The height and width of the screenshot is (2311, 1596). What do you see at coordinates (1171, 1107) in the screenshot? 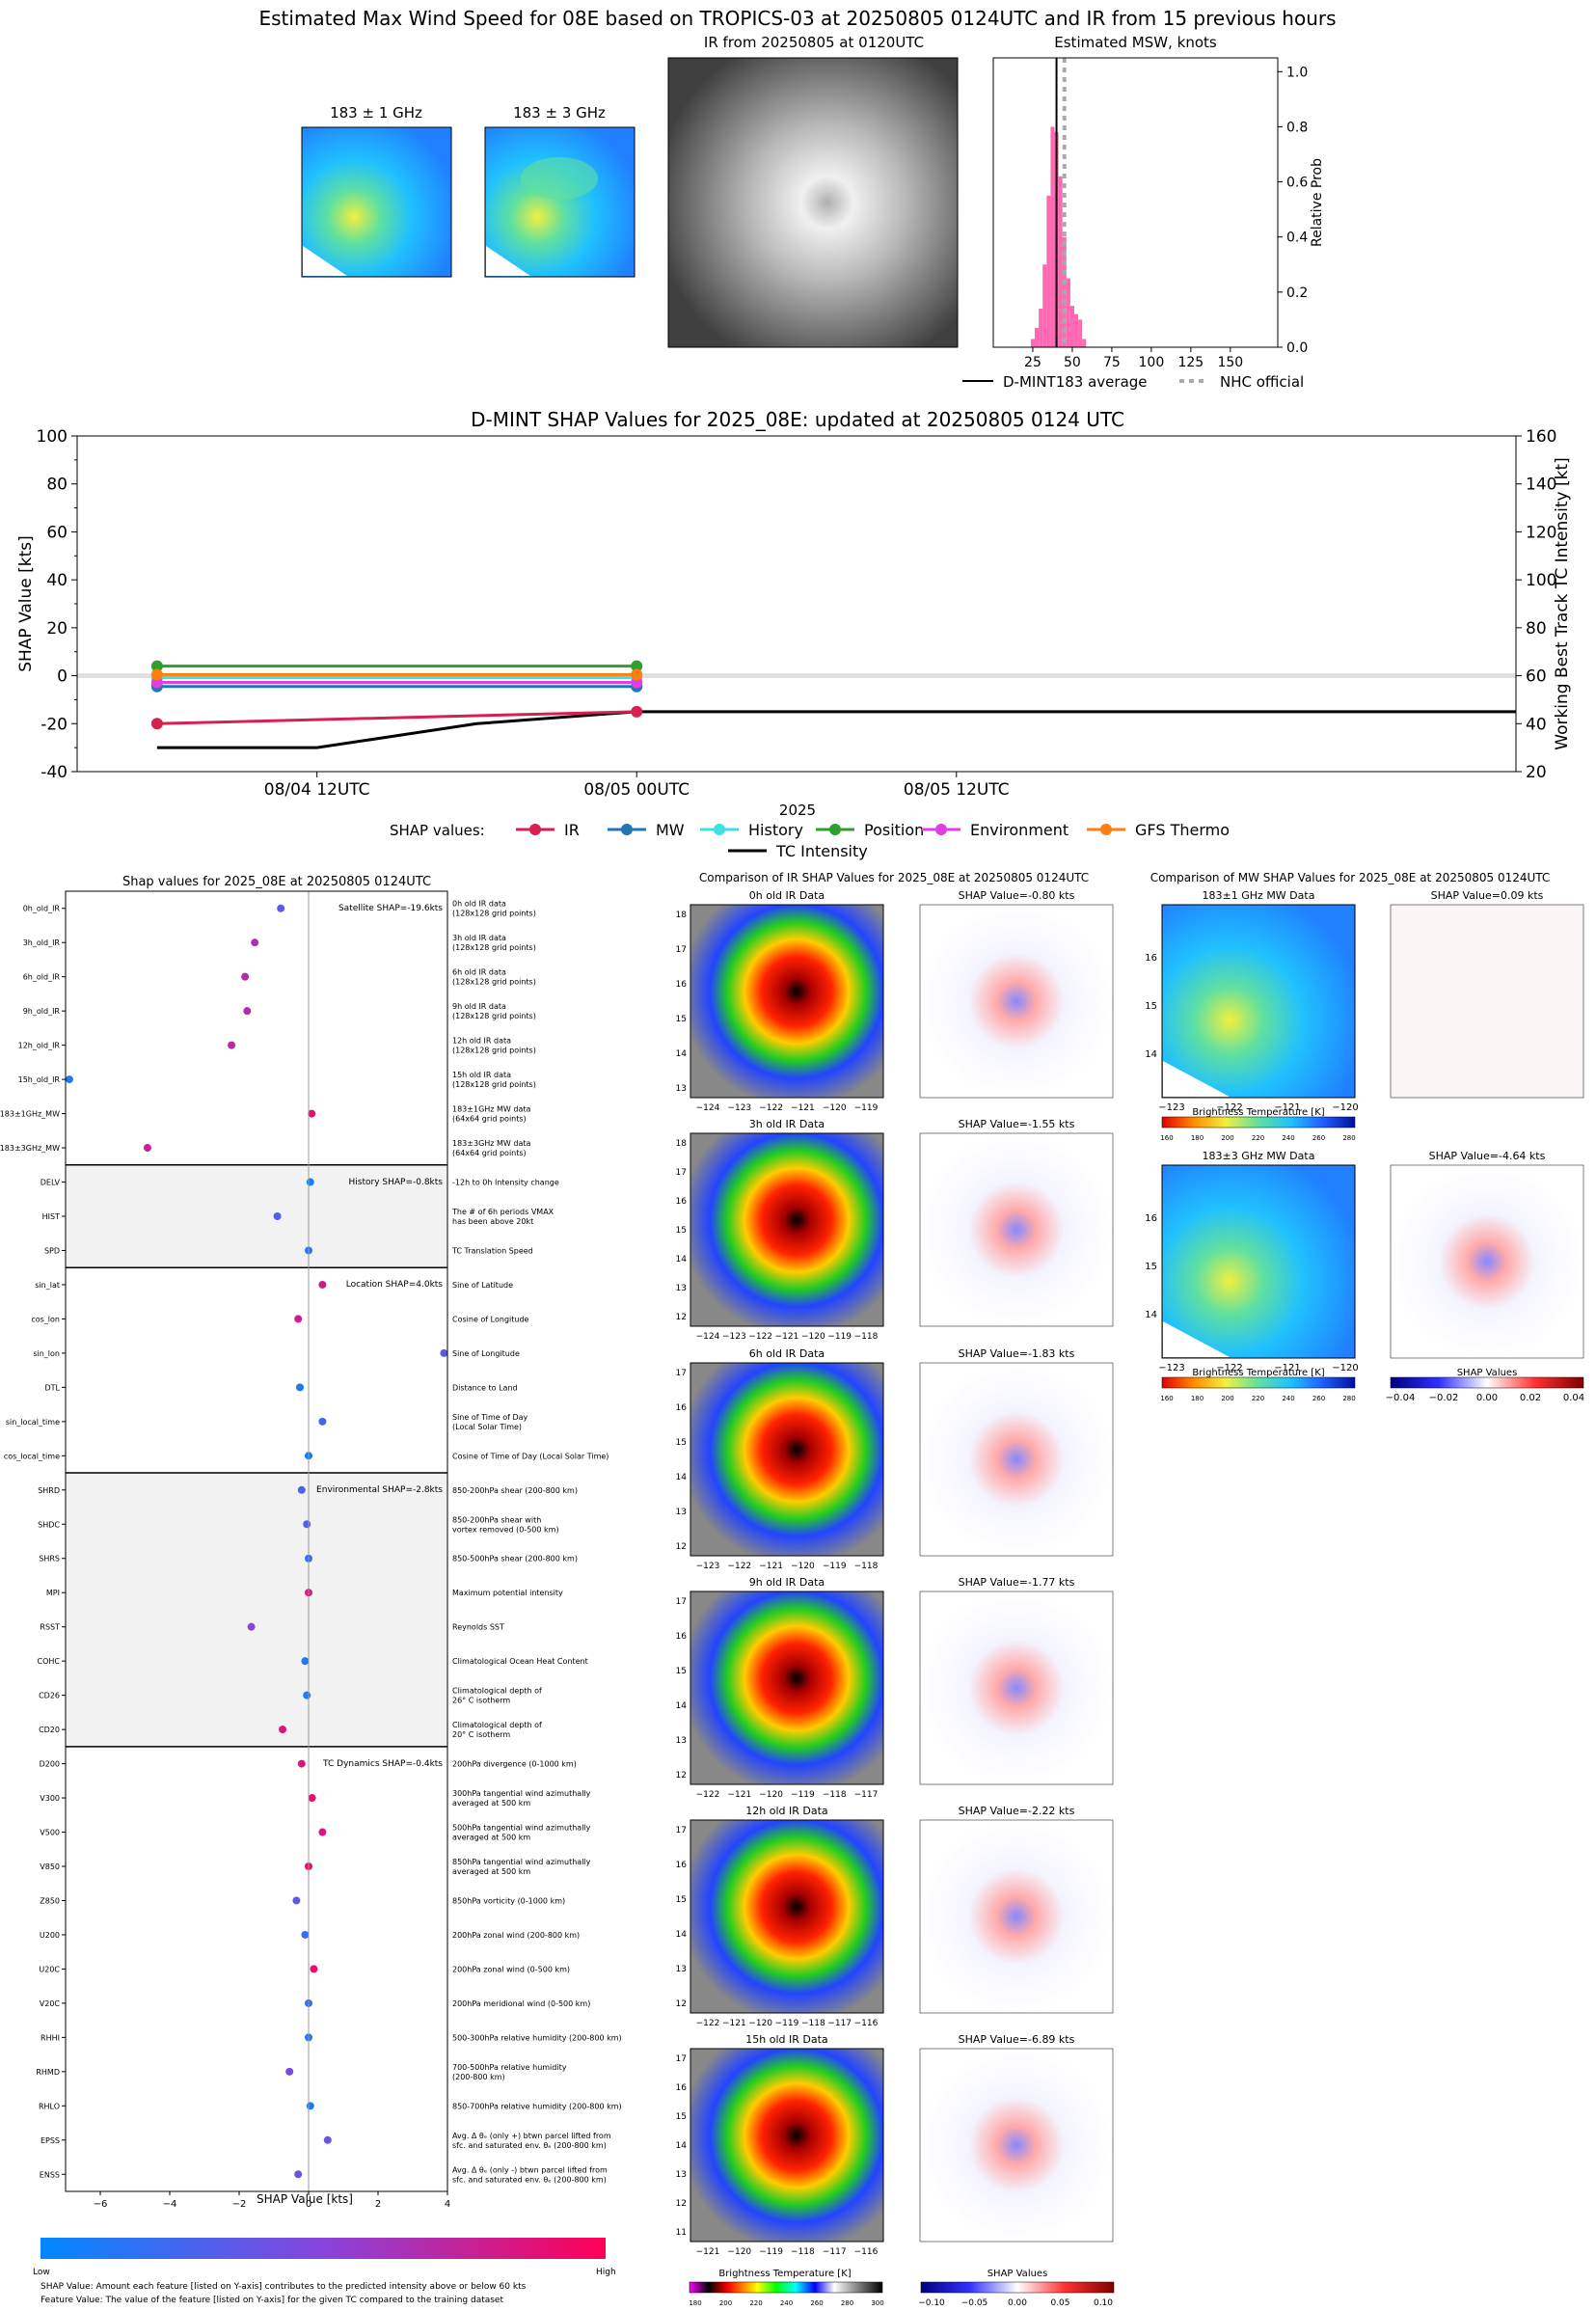
I see `mw-xtick-label: −123` at bounding box center [1171, 1107].